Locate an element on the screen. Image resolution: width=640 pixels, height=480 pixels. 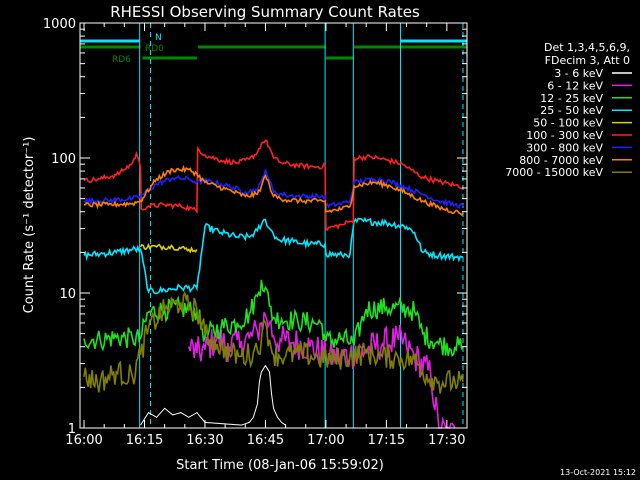
x-tick-label-5: 17:15 is located at coordinates (386, 440).